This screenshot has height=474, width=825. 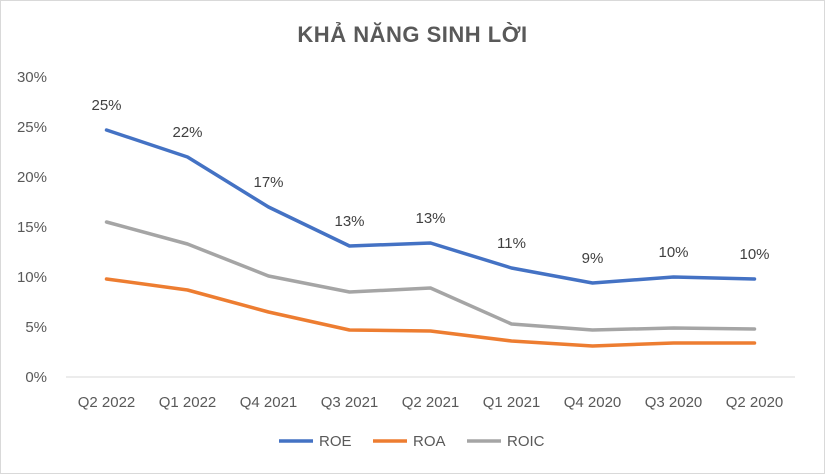 I want to click on data-label-roe: 11%, so click(x=511, y=243).